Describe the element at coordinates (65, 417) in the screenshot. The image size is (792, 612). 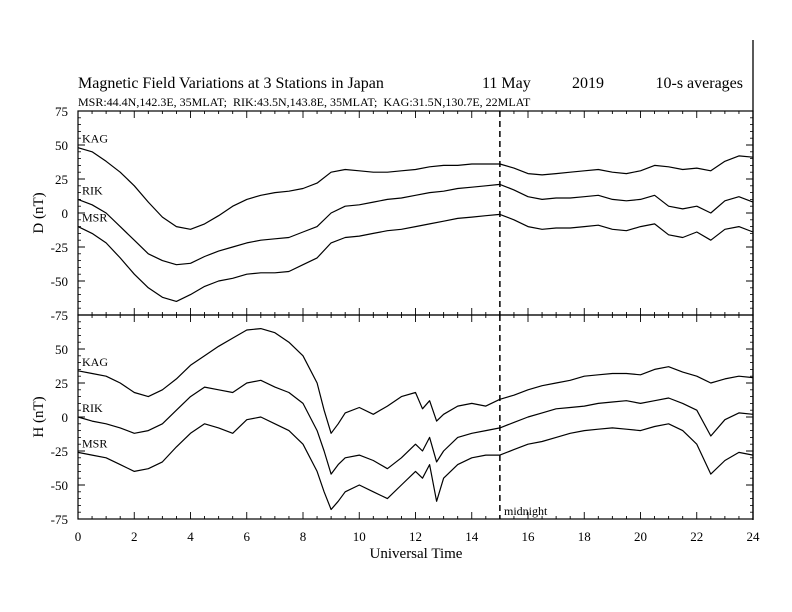
I see `h-ytick-label: 0` at that location.